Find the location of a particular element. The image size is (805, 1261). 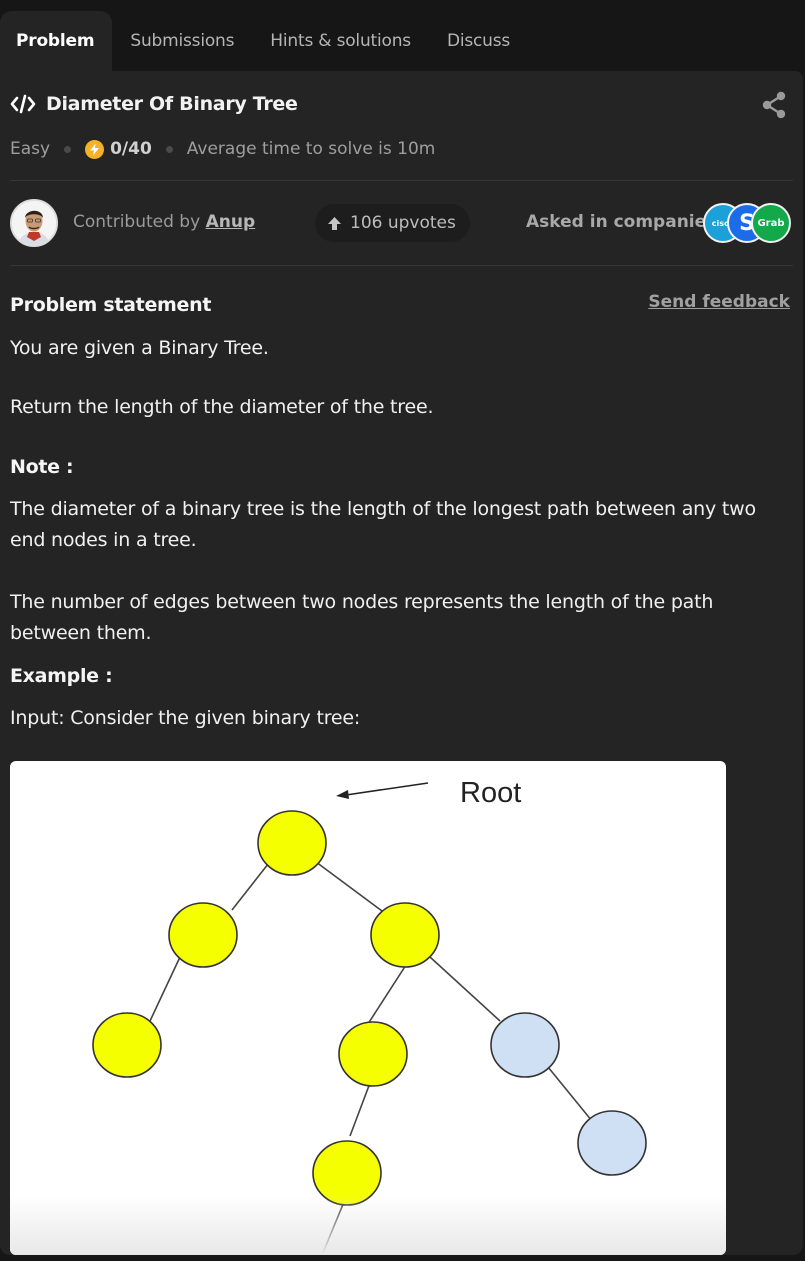

meta-row: Easy 0/40 Average time to solve is 10m is located at coordinates (222, 149).